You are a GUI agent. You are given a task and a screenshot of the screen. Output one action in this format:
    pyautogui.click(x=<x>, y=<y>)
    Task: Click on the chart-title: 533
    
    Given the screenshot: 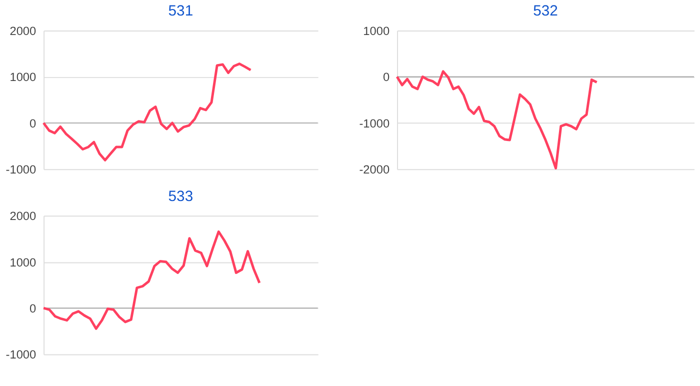 What is the action you would take?
    pyautogui.click(x=181, y=196)
    